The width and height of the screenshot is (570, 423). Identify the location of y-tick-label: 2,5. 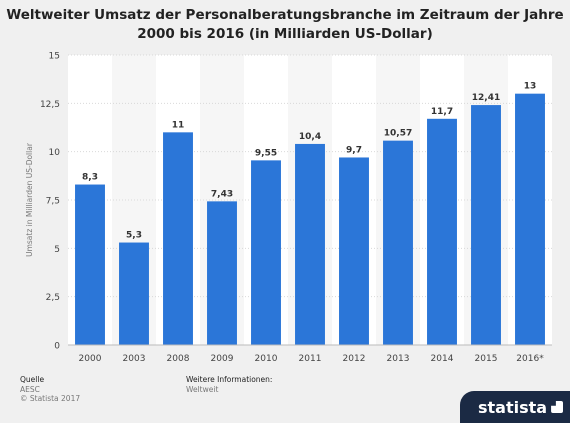
(53, 298).